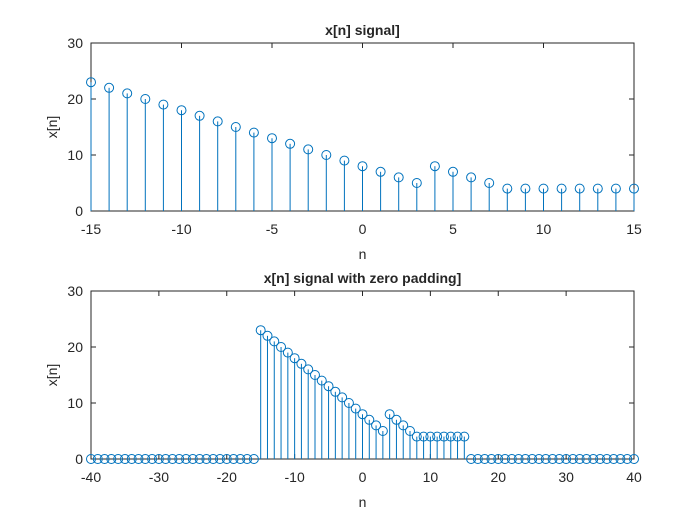 This screenshot has width=700, height=525. What do you see at coordinates (634, 229) in the screenshot?
I see `x-tick-label: 15` at bounding box center [634, 229].